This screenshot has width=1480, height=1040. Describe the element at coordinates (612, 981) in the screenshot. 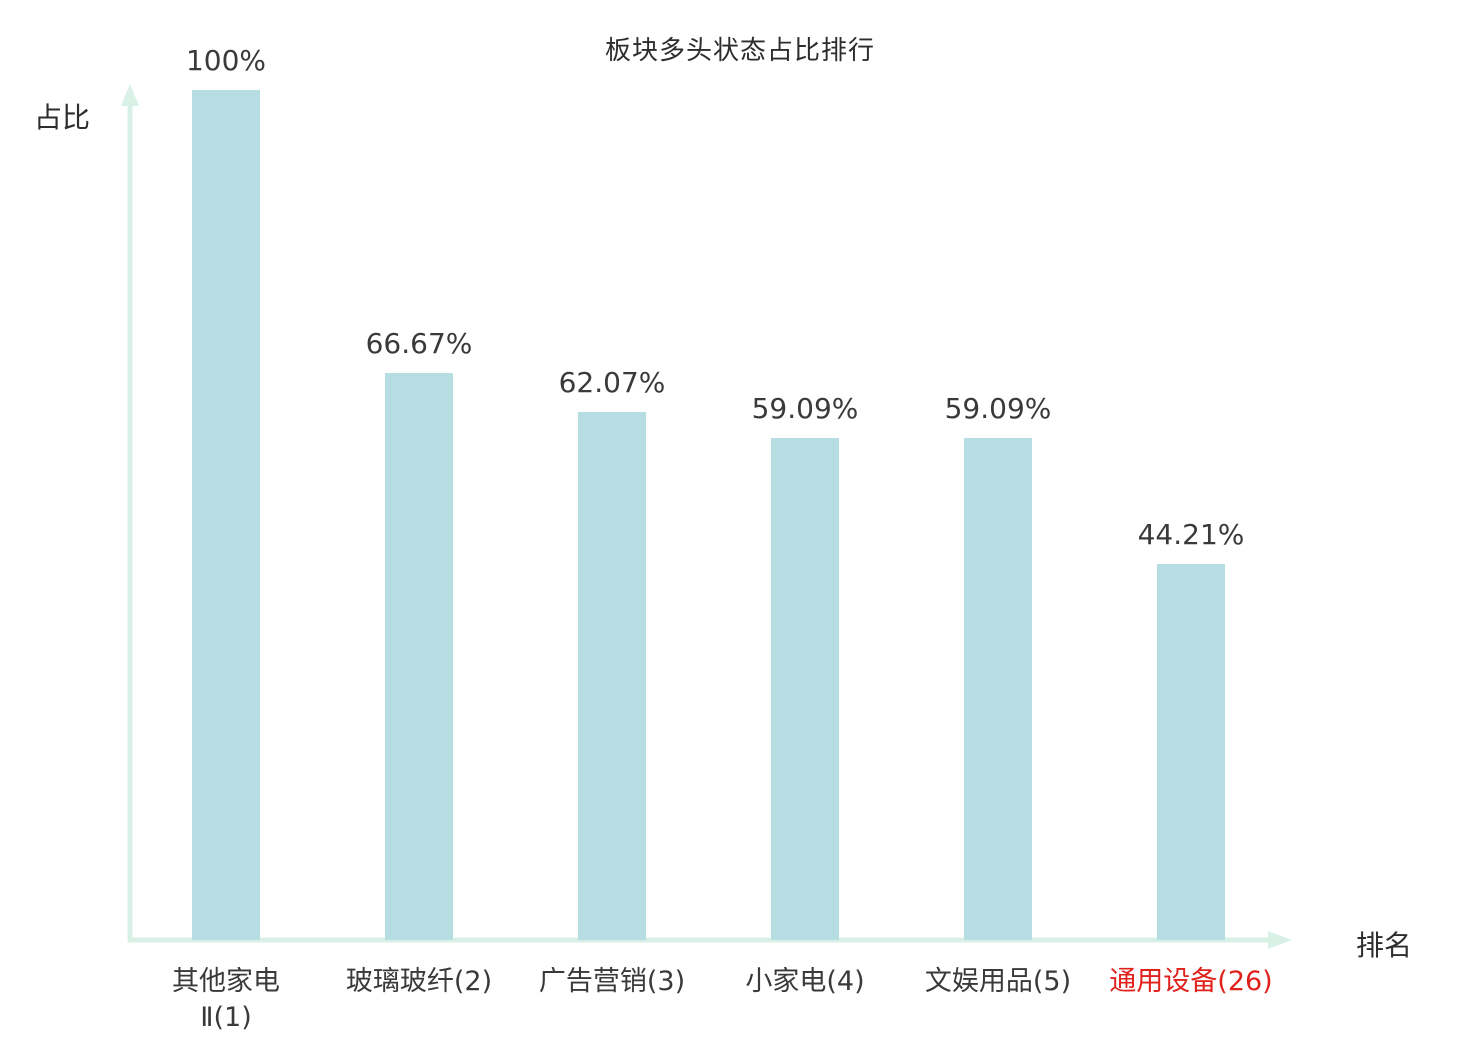

I see `category-label-3: 广告营销(3)` at that location.